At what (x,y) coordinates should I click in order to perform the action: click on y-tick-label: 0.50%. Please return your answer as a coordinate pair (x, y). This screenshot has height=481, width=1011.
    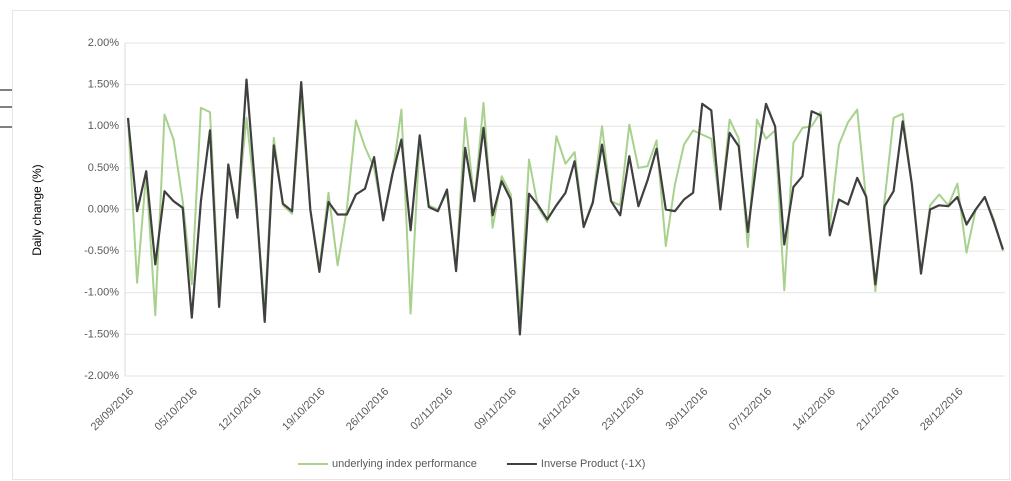
    Looking at the image, I should click on (103, 168).